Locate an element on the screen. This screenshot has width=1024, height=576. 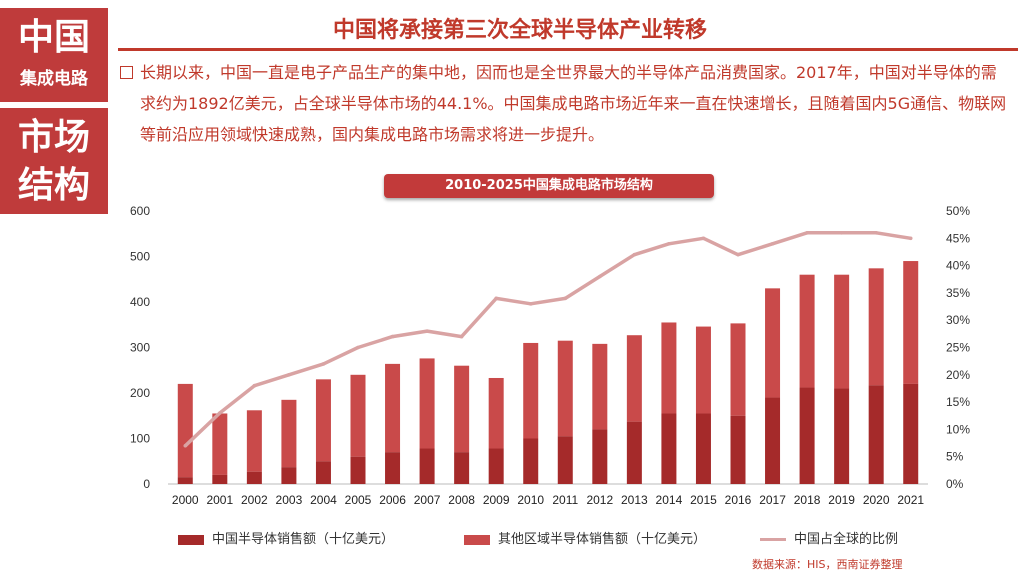
legend-label-share: 中国占全球的比例 is located at coordinates (846, 539).